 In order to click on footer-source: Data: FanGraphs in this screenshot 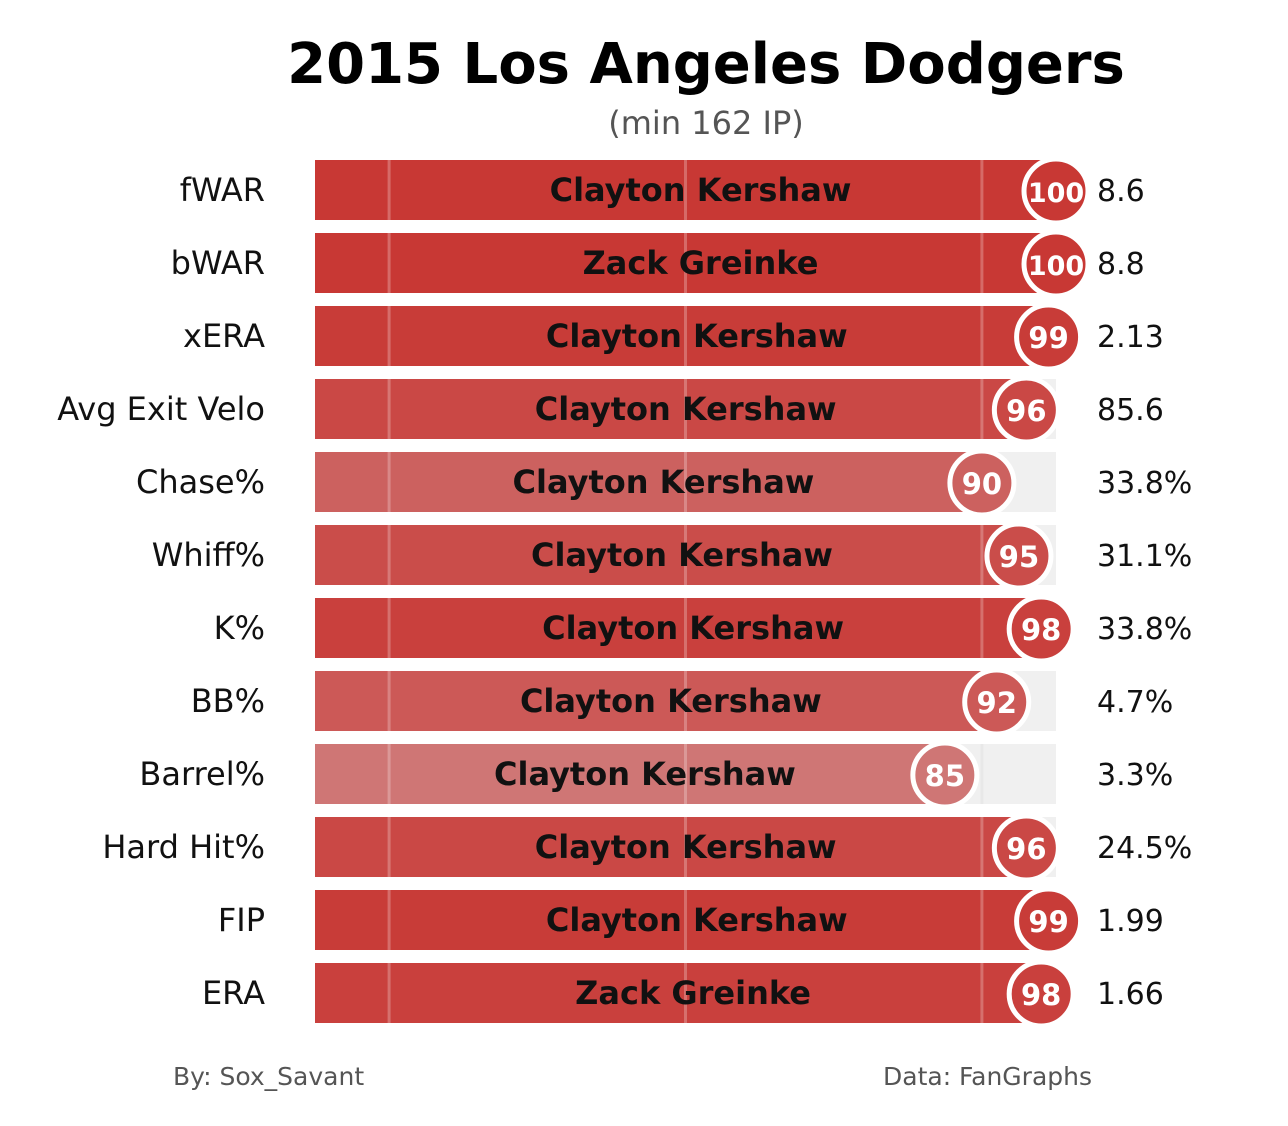, I will do `click(988, 1076)`.